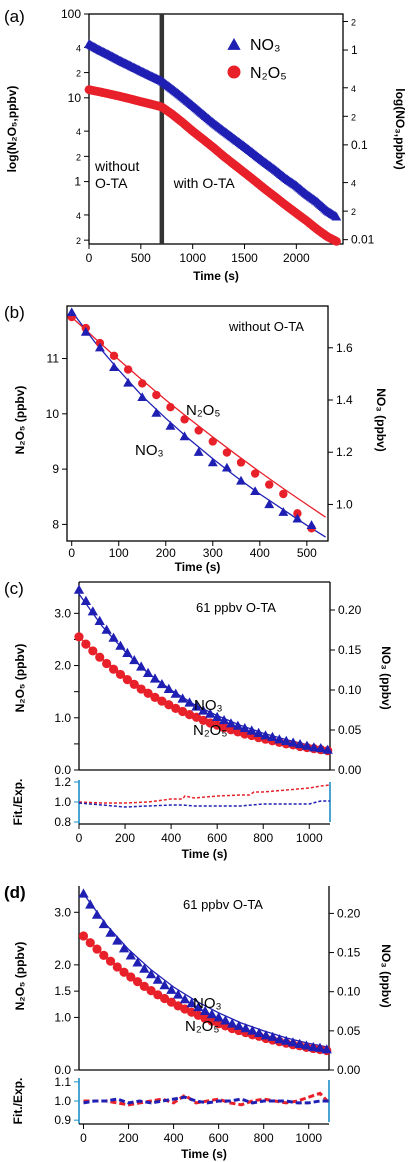  I want to click on no3-label-b: NO₃, so click(149, 450).